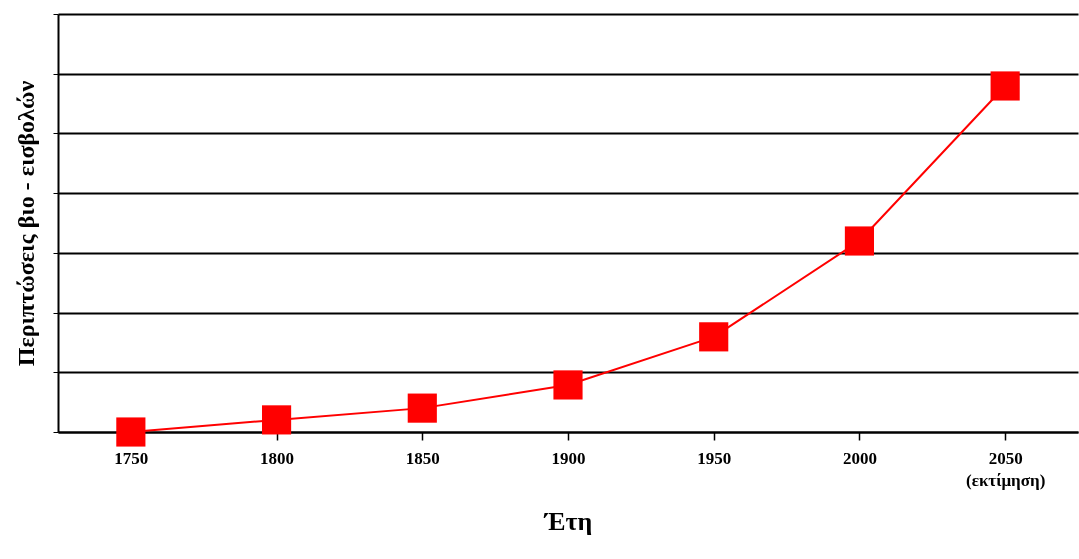 This screenshot has height=559, width=1079. Describe the element at coordinates (1005, 469) in the screenshot. I see `x-tick-label: 2050 (εκτίμηση)` at that location.